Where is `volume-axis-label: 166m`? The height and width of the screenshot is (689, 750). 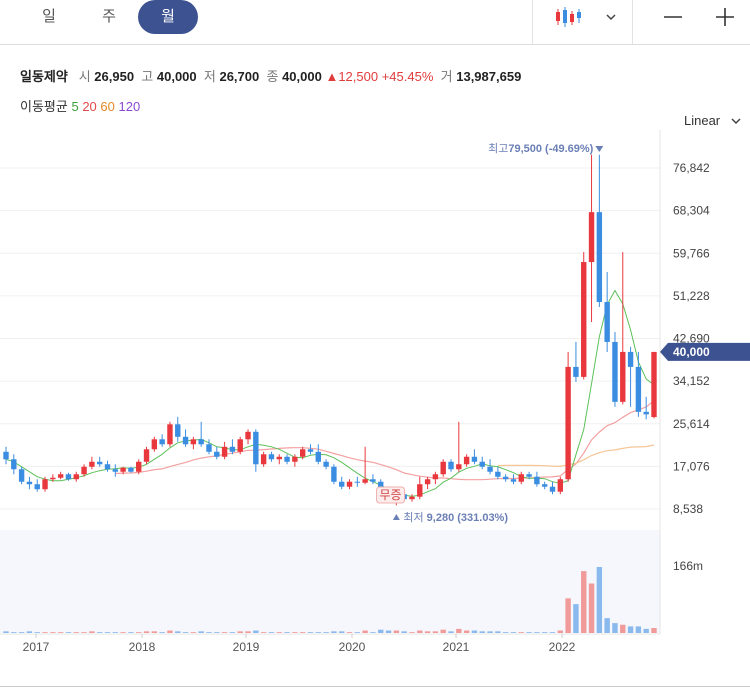 volume-axis-label: 166m is located at coordinates (688, 566).